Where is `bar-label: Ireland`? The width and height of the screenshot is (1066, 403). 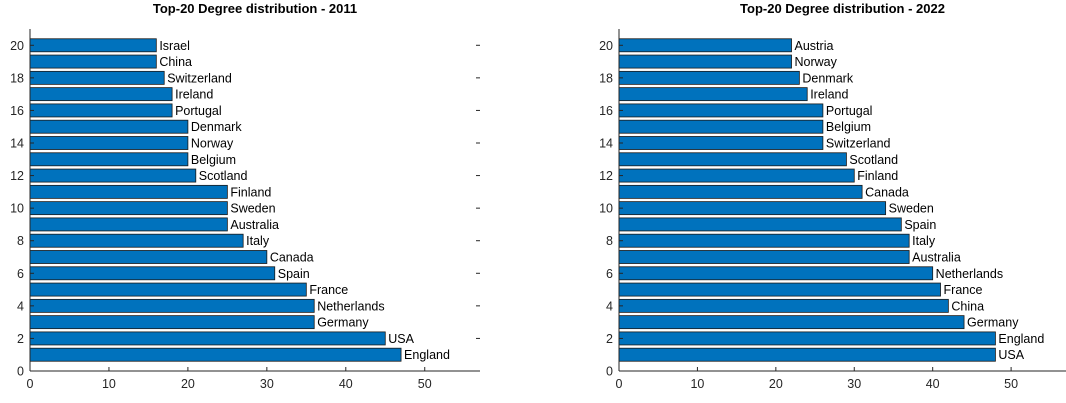
bar-label: Ireland is located at coordinates (194, 95).